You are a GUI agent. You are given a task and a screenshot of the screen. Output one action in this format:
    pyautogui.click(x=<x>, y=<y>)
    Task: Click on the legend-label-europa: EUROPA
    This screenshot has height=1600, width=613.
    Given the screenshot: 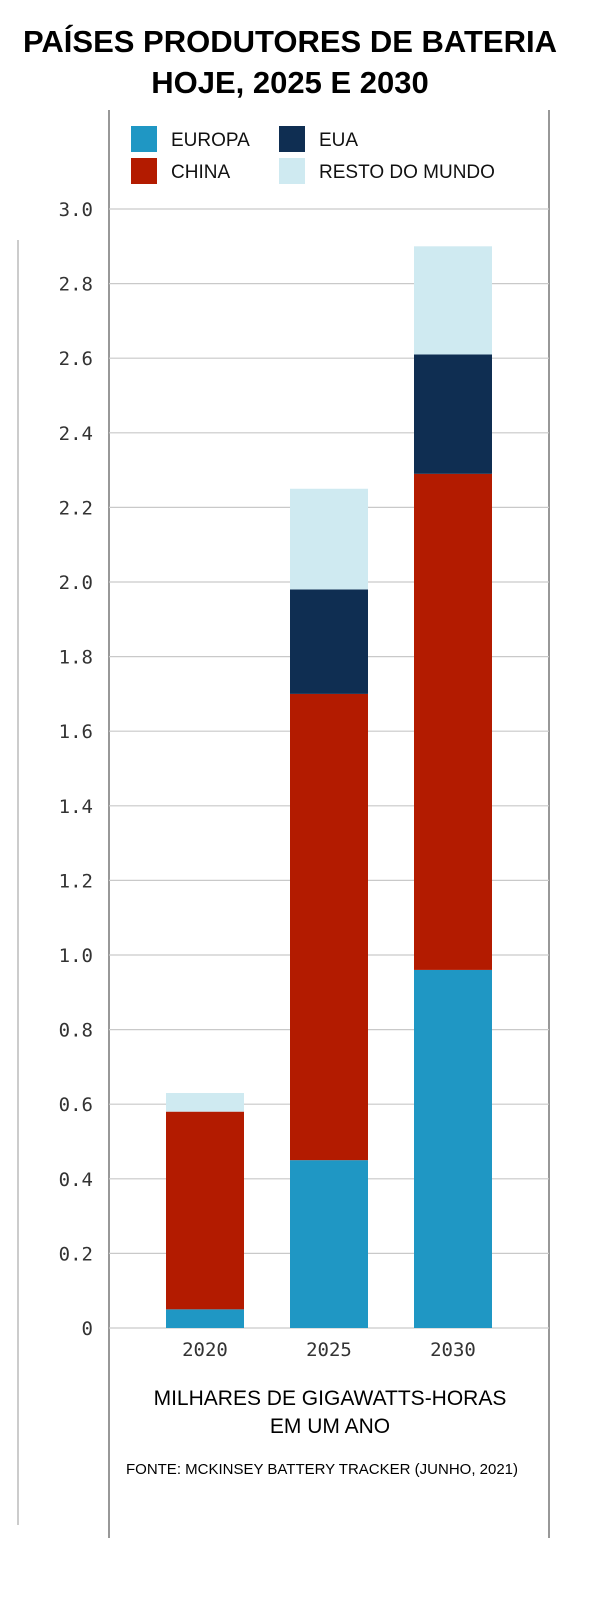 What is the action you would take?
    pyautogui.click(x=210, y=140)
    